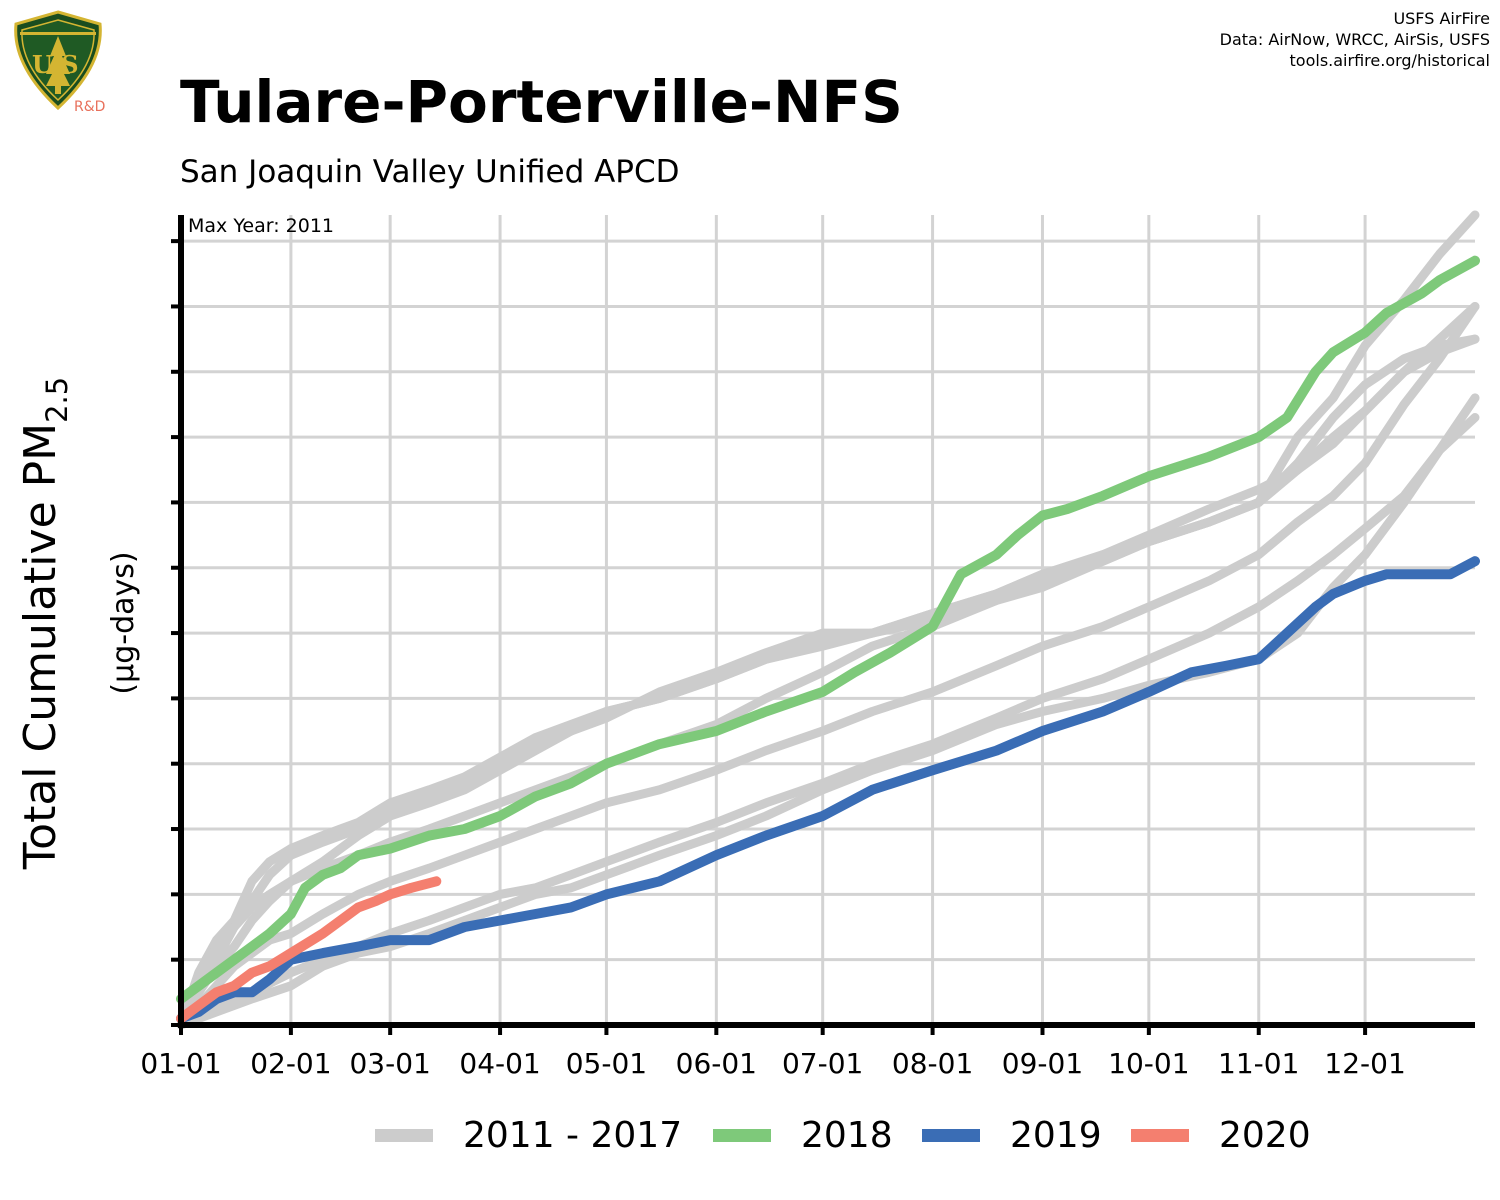  I want to click on credit-line: Data: AirNow, WRCC, AirSis, USFS, so click(1354, 39).